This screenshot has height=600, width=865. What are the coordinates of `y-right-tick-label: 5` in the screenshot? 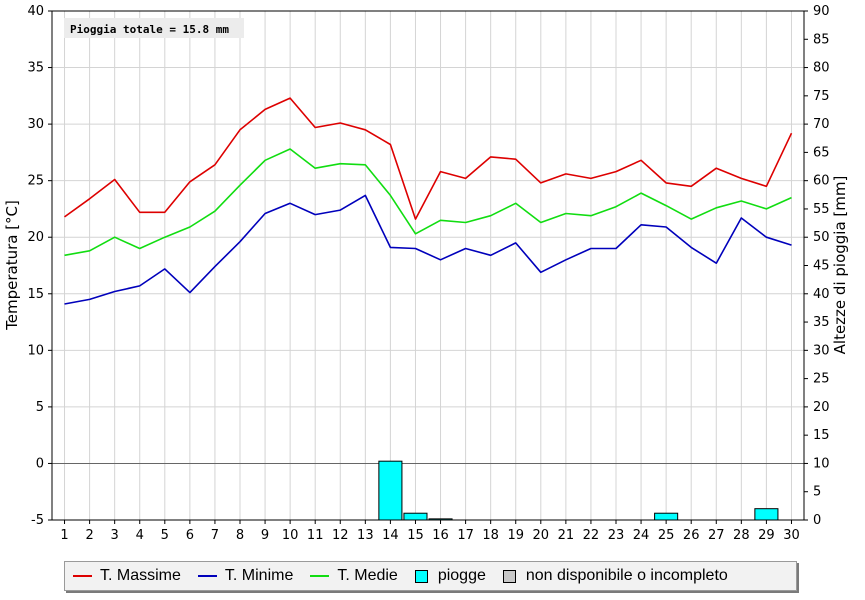 It's located at (817, 492).